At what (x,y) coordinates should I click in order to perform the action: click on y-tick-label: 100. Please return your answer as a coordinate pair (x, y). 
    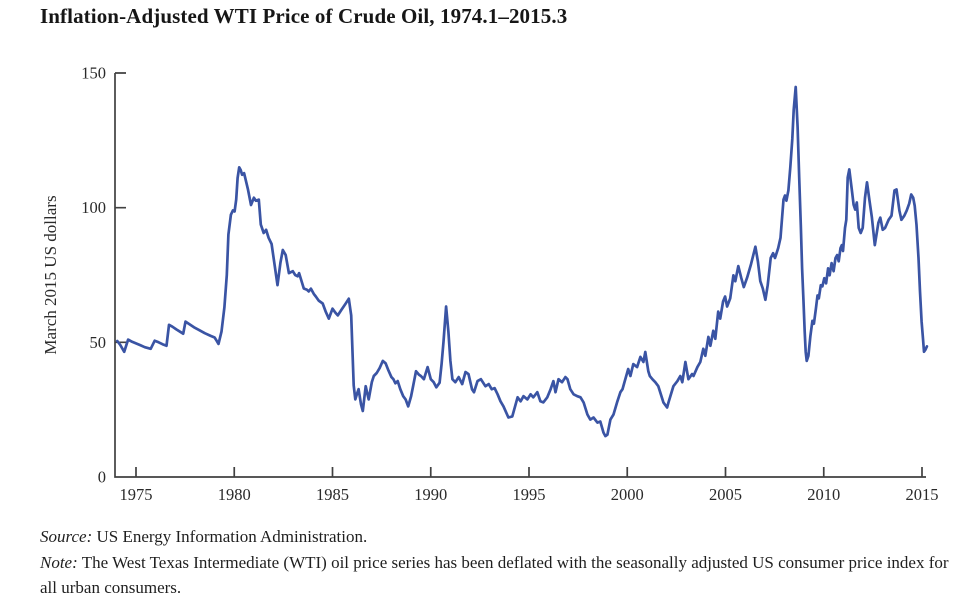
    Looking at the image, I should click on (93, 207).